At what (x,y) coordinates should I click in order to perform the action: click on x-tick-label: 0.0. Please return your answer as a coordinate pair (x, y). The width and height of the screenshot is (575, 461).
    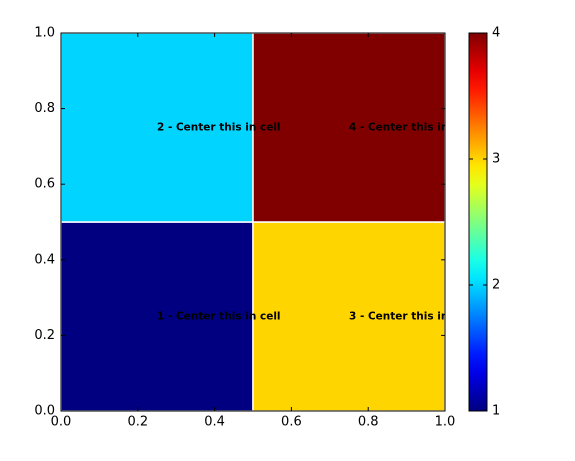
    Looking at the image, I should click on (61, 422).